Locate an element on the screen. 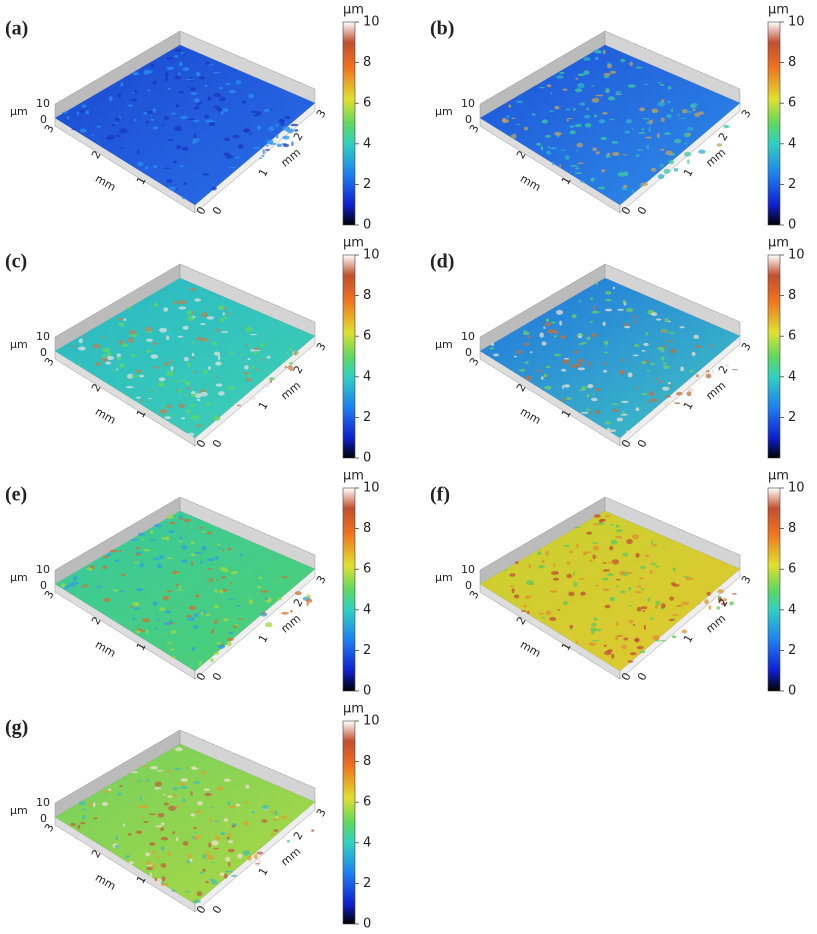  panel-label: (d) is located at coordinates (442, 262).